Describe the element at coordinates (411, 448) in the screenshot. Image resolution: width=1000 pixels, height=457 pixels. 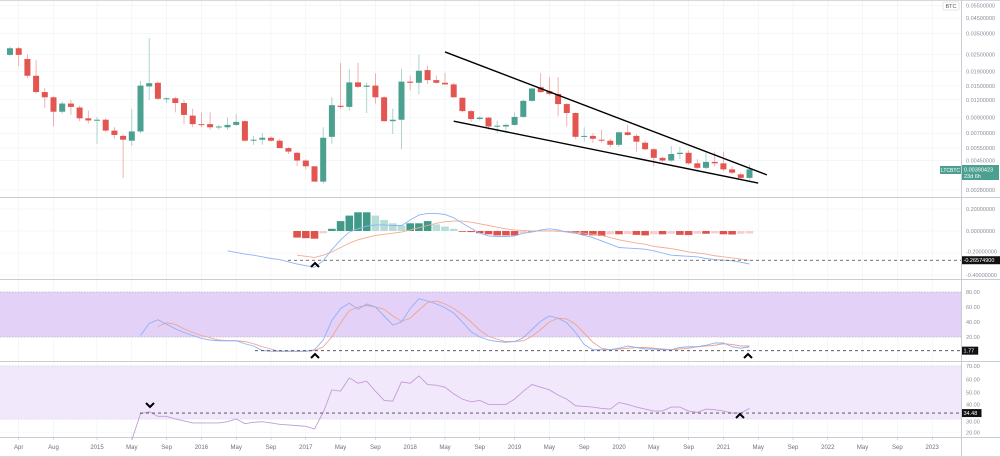
I see `time-tick-label: 2018` at that location.